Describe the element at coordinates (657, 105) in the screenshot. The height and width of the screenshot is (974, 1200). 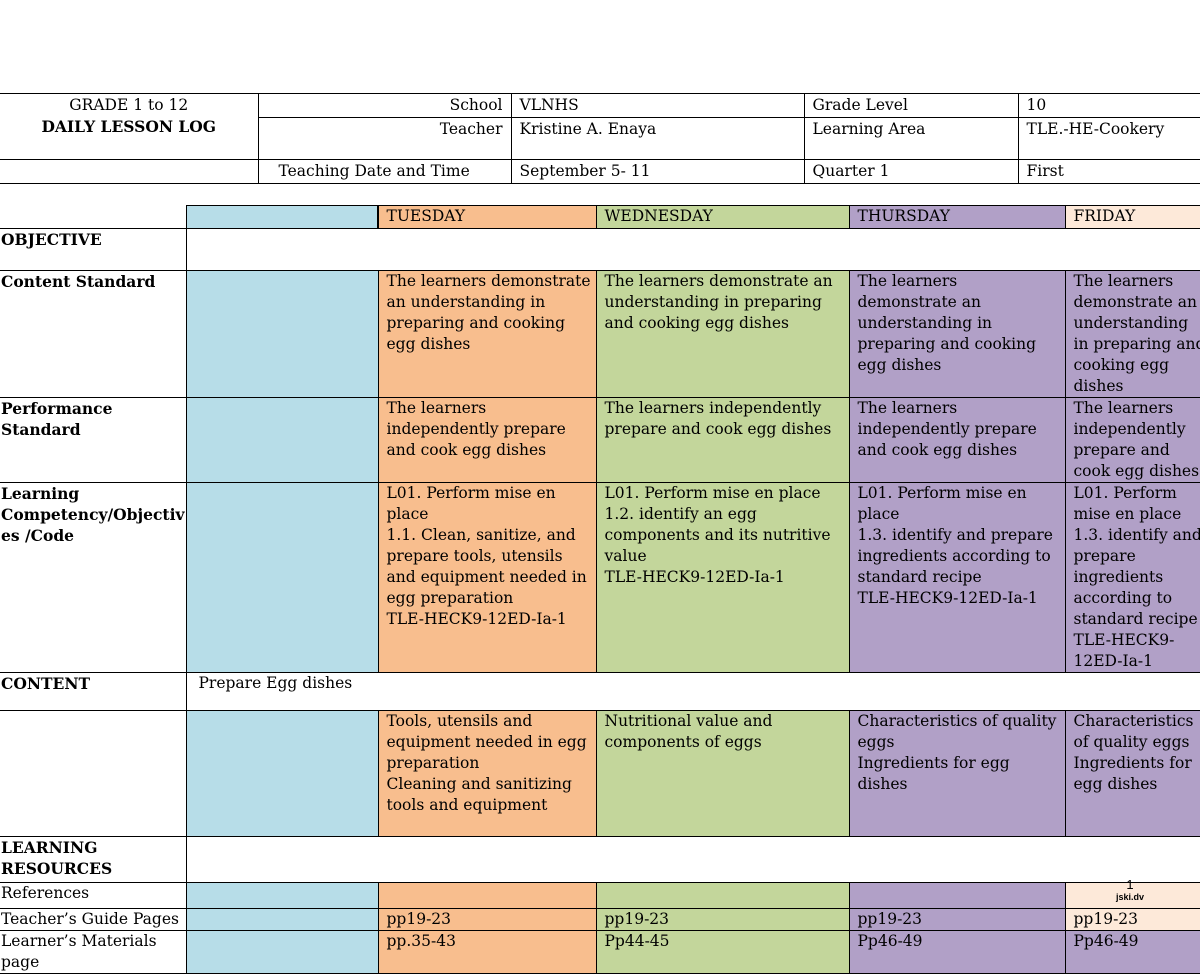
I see `school-value: VLNHS` at that location.